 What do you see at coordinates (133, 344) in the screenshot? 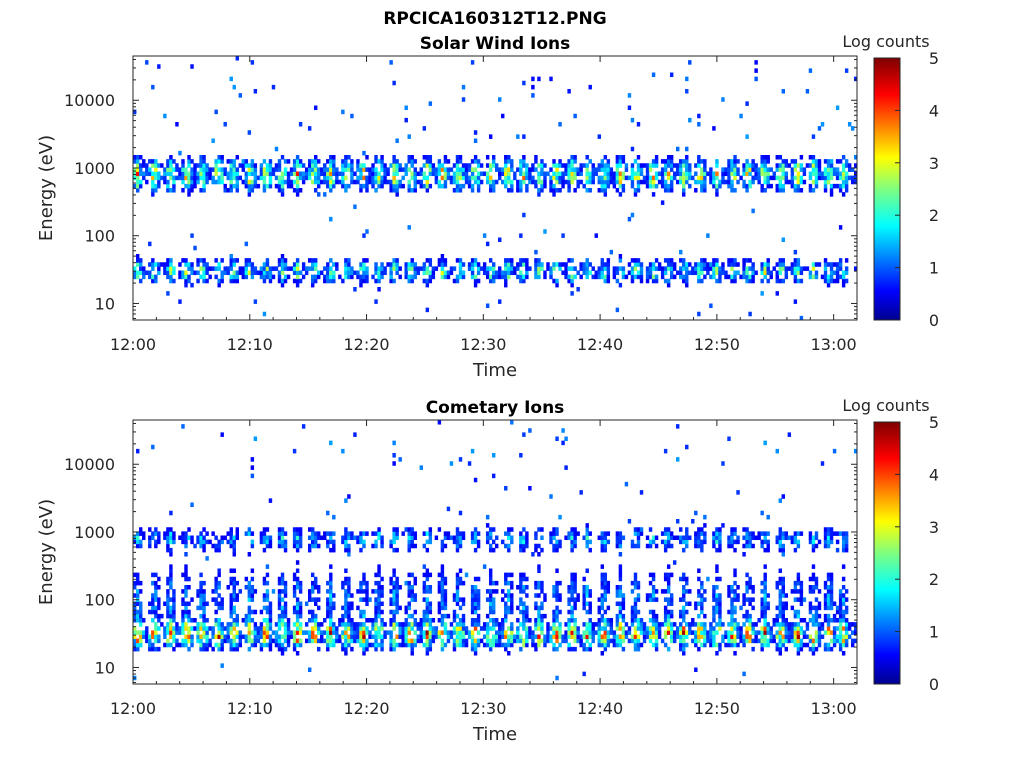
I see `x-tick-label: 12:00` at bounding box center [133, 344].